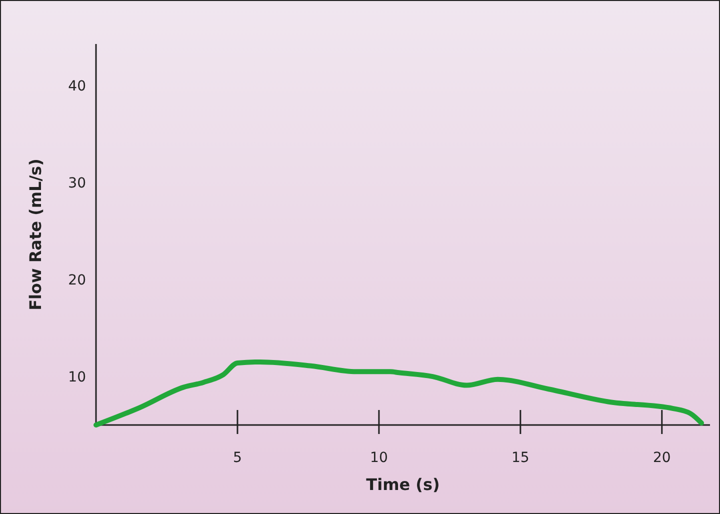 The height and width of the screenshot is (514, 720). Describe the element at coordinates (77, 378) in the screenshot. I see `y-tick-label: 10` at that location.